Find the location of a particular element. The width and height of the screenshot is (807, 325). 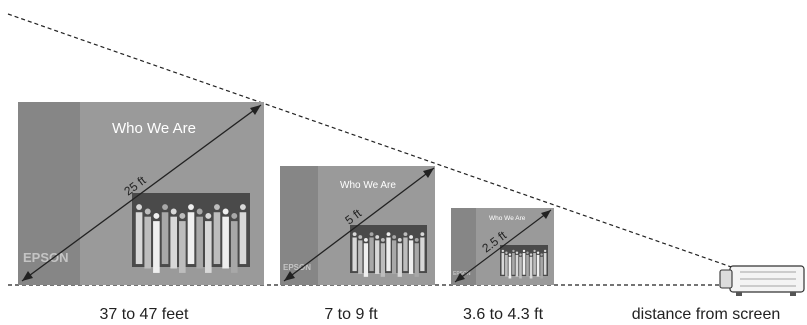

distance-label-large: 37 to 47 feet is located at coordinates (145, 314).